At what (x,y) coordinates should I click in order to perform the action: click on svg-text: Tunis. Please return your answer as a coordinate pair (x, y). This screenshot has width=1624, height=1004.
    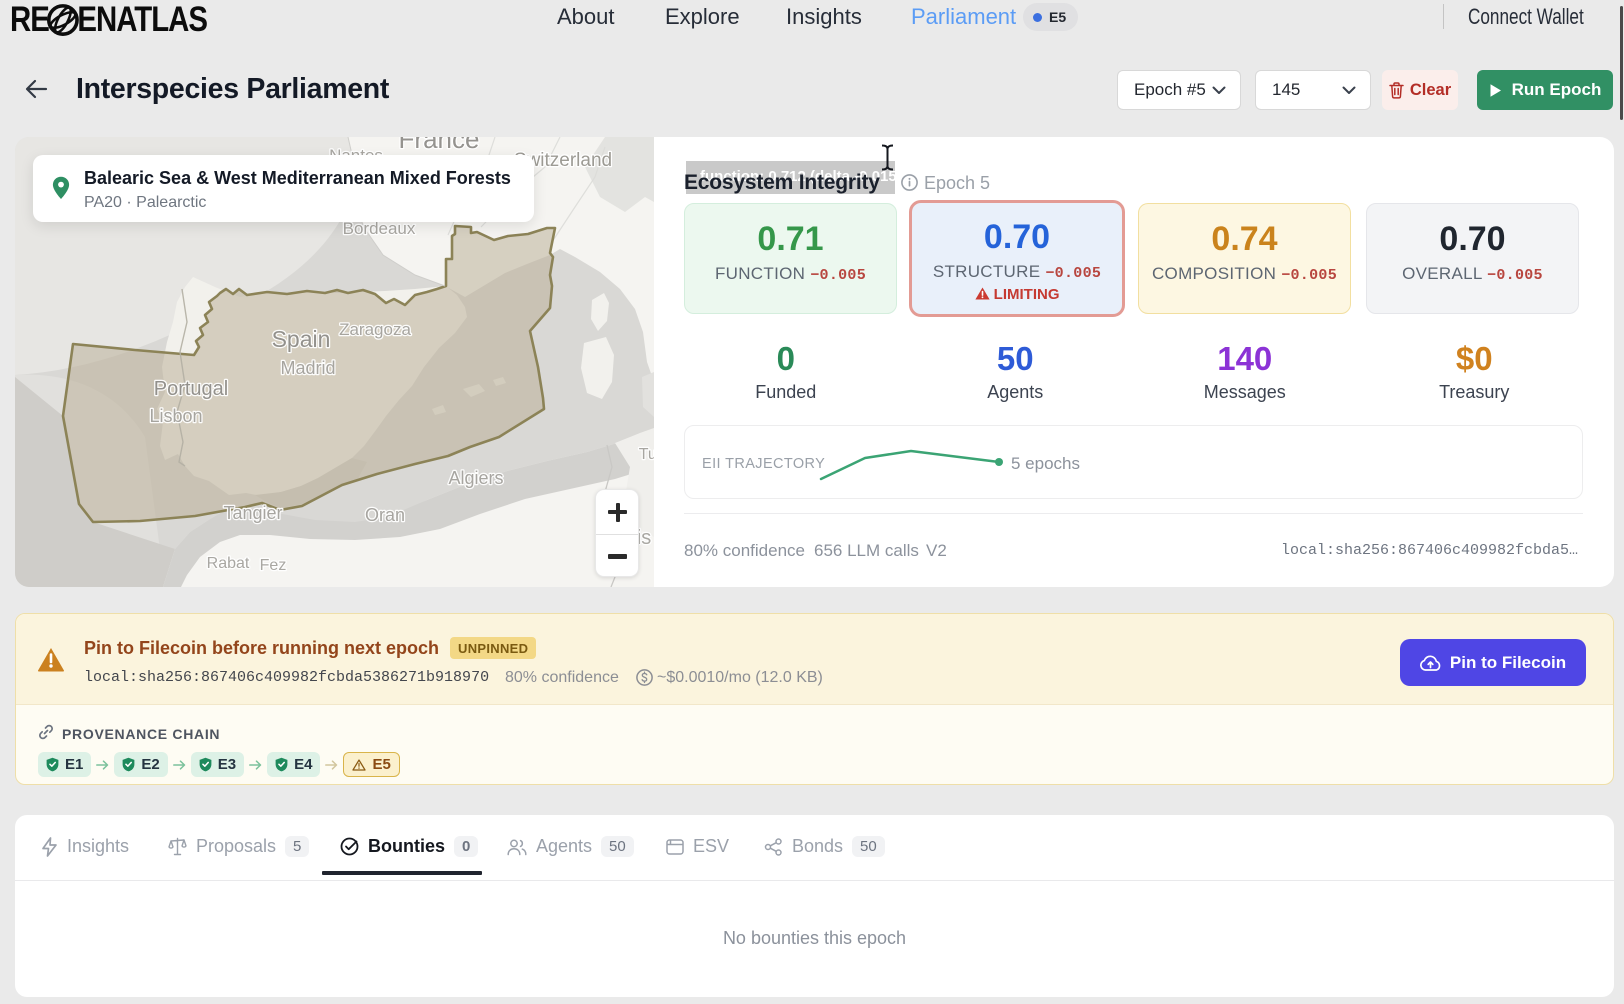
    Looking at the image, I should click on (646, 454).